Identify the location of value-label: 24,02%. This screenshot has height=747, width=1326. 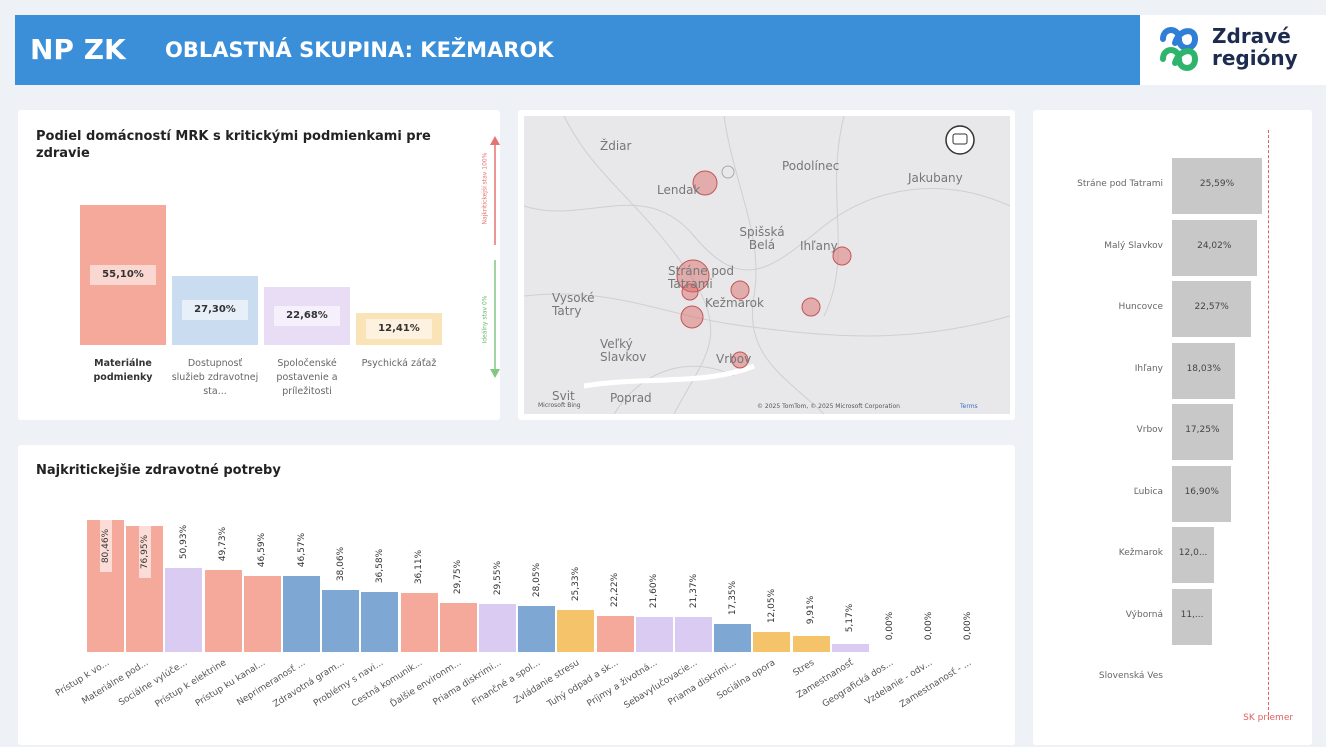
(1214, 245).